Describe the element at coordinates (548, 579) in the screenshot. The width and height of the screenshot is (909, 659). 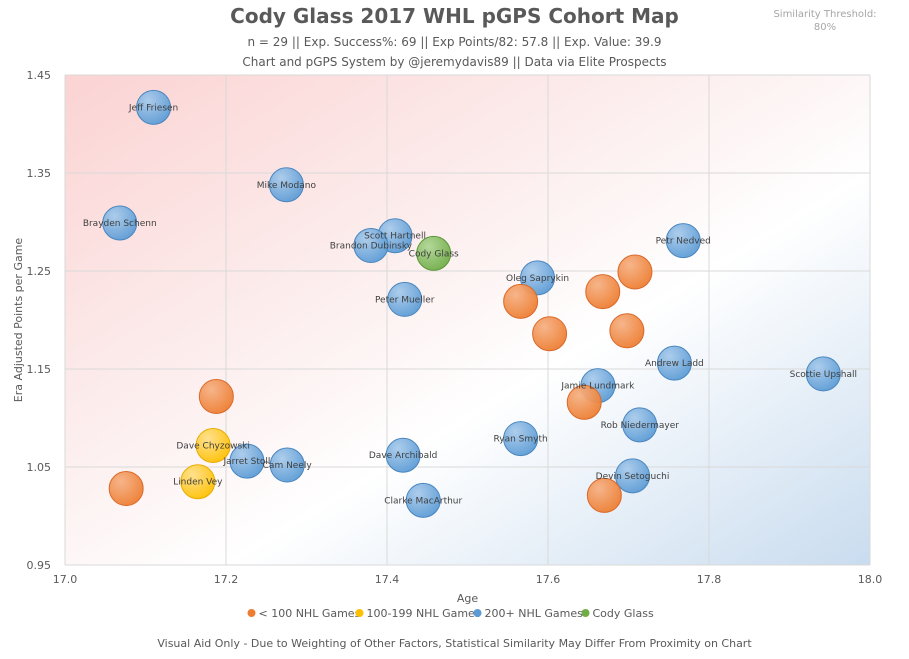
I see `x-tick-label: 17.6` at that location.